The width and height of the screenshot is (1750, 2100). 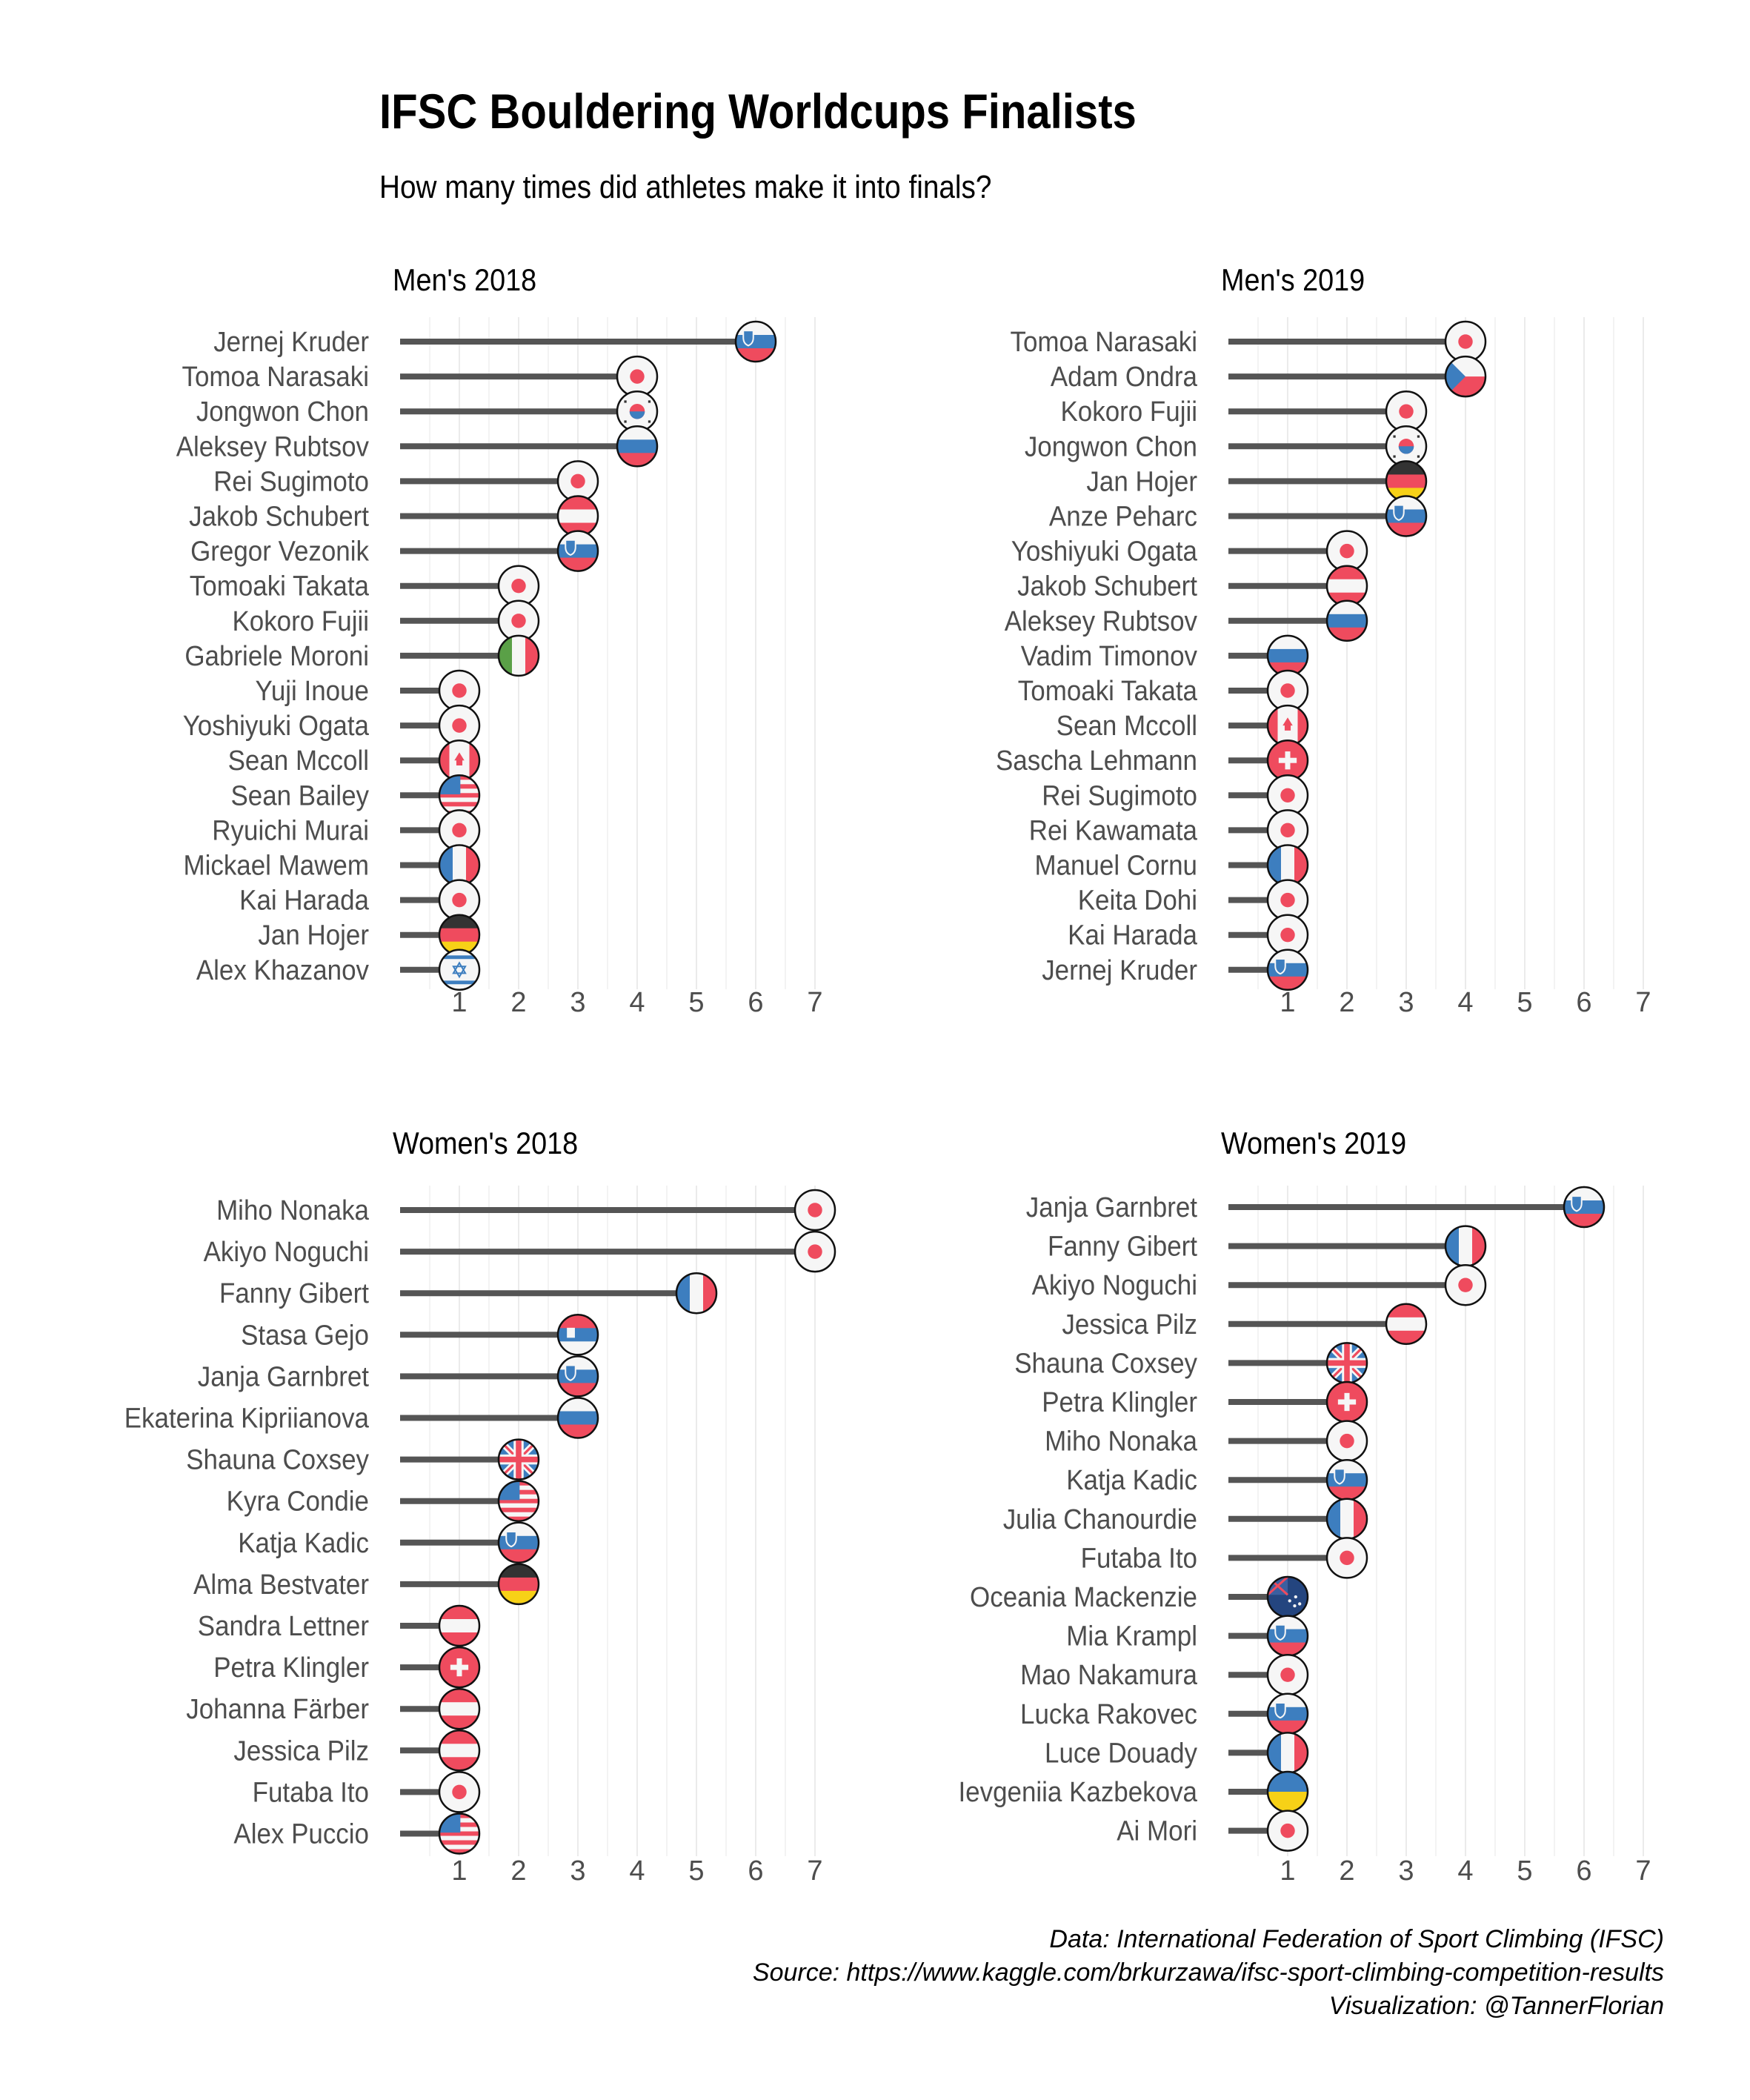 I want to click on athlete-label: Petra Klingler, so click(x=1119, y=1402).